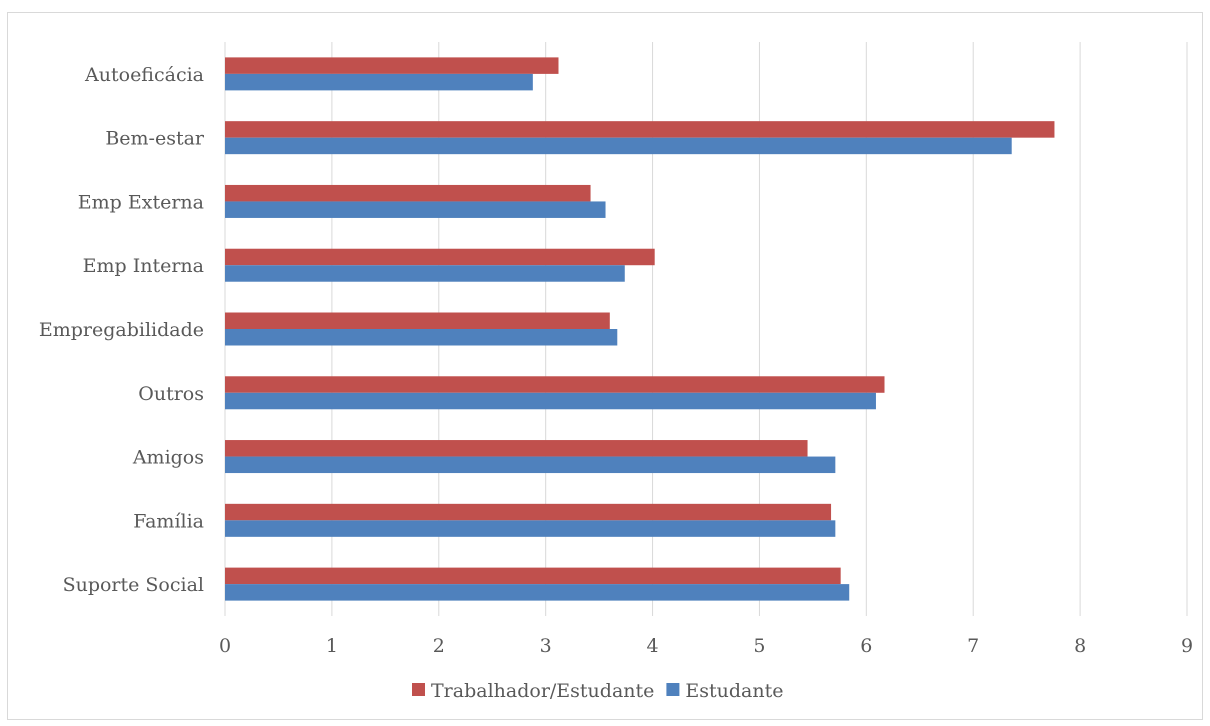 This screenshot has height=726, width=1210. Describe the element at coordinates (1187, 646) in the screenshot. I see `x-tick-label: 9` at that location.